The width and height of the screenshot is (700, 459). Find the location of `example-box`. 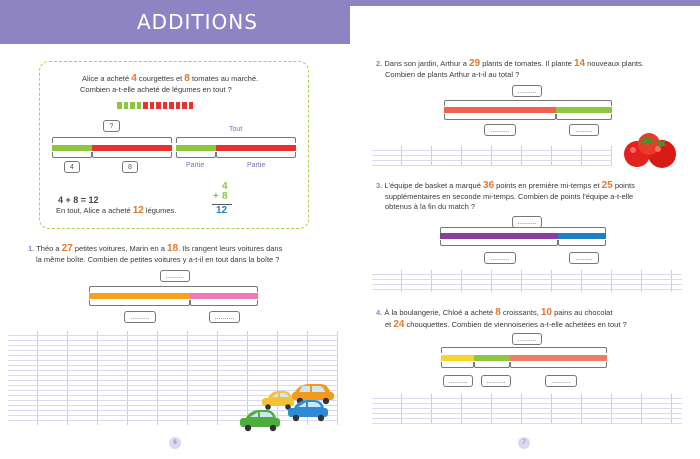

example-box is located at coordinates (174, 145).